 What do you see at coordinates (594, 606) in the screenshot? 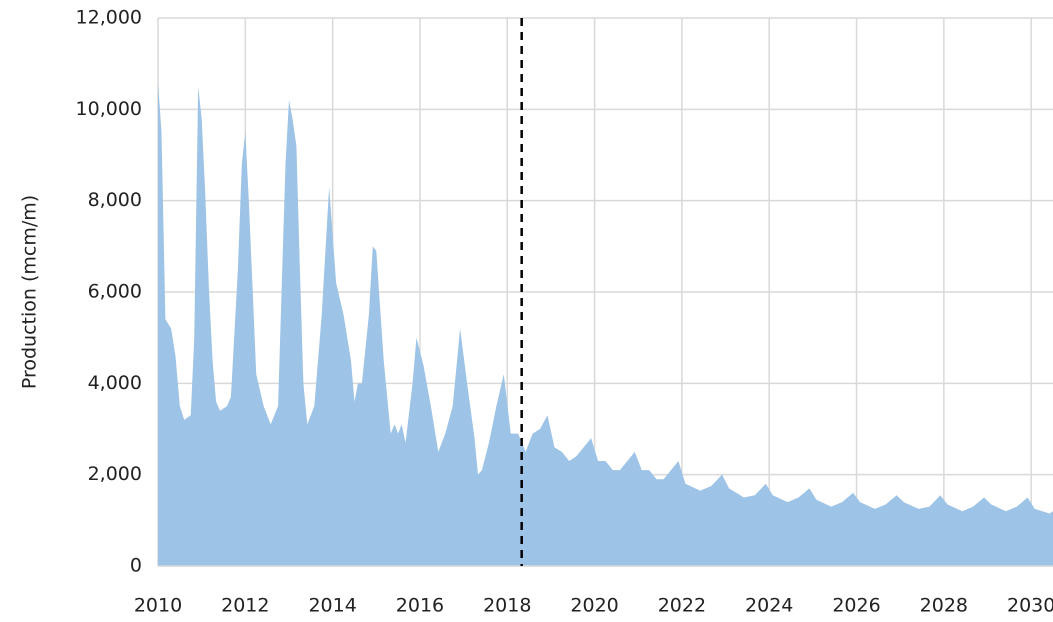
I see `x-tick-label: 2020` at bounding box center [594, 606].